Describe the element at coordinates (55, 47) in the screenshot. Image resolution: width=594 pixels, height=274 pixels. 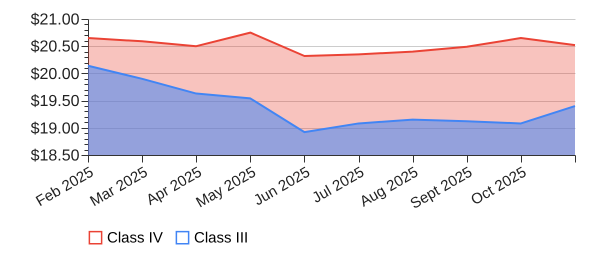
I see `y-tick-label: $20.50` at that location.